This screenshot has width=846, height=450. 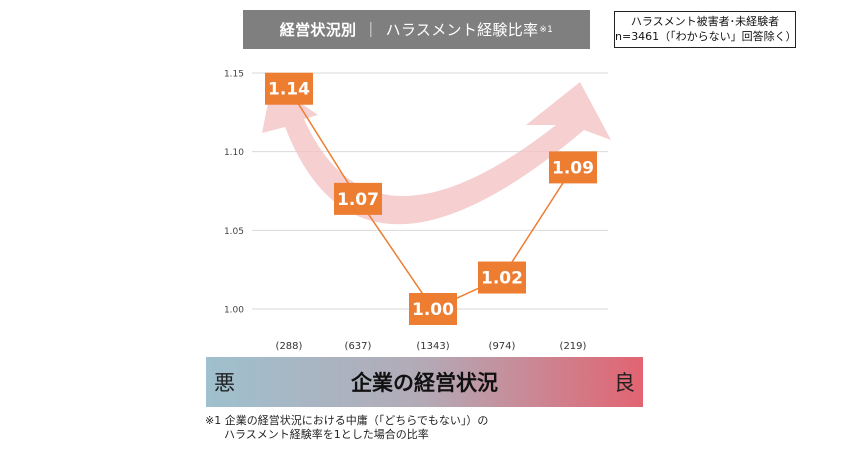 I want to click on respondent-note: ハラスメント被害者･未経験者 n=3461（「わからない」回答除く）, so click(x=705, y=29).